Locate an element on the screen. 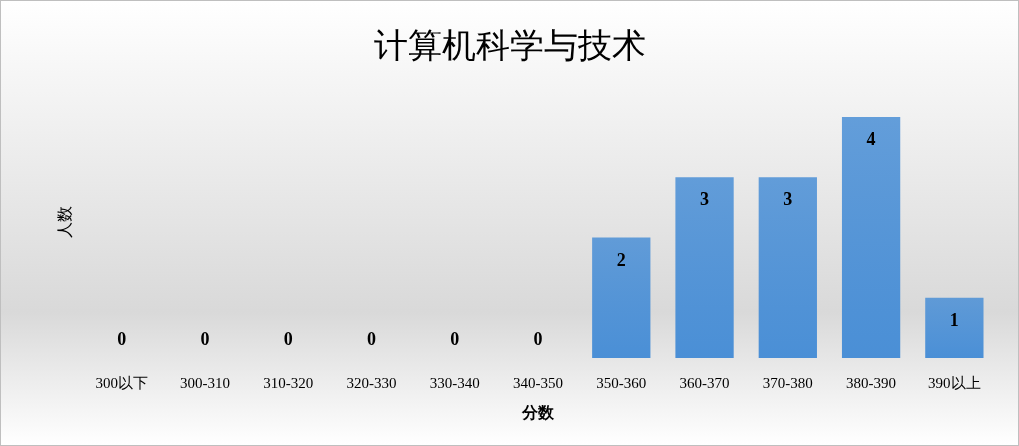 The width and height of the screenshot is (1019, 446). x-tick-label: 330-340 is located at coordinates (454, 383).